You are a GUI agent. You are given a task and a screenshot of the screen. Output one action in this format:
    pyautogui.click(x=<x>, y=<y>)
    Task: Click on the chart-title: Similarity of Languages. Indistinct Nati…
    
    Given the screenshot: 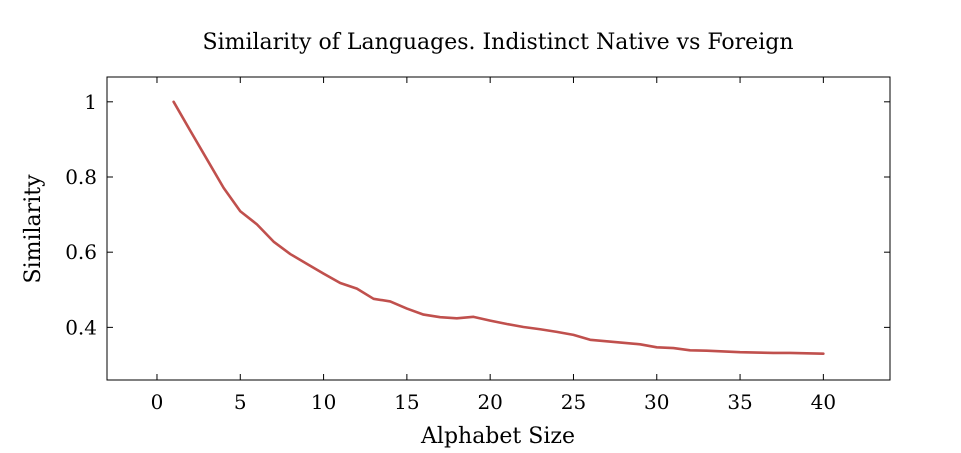 What is the action you would take?
    pyautogui.click(x=498, y=42)
    